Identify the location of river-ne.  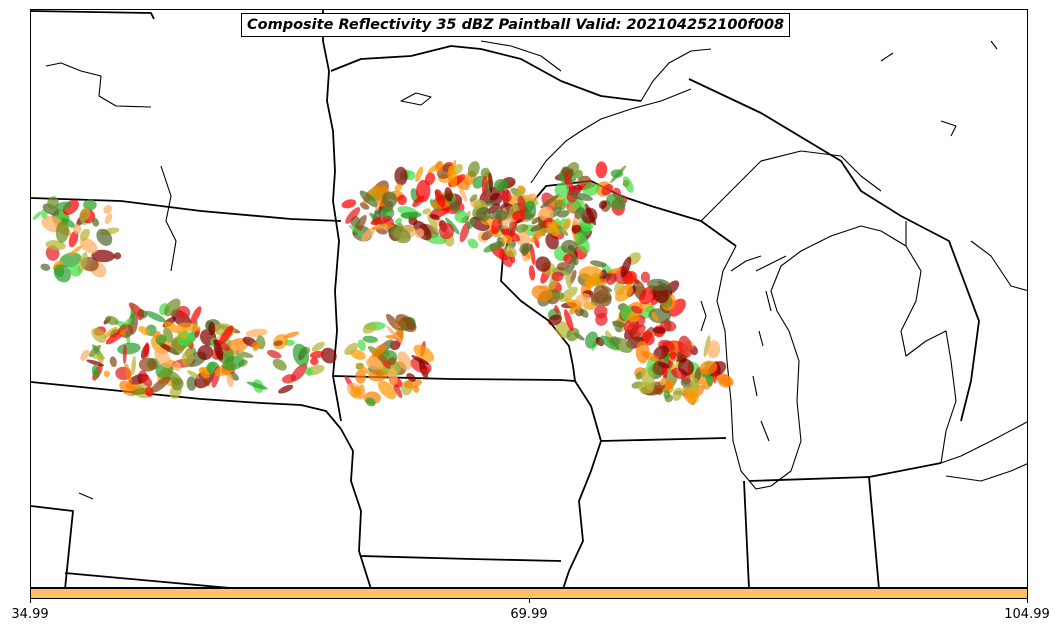
(86, 496).